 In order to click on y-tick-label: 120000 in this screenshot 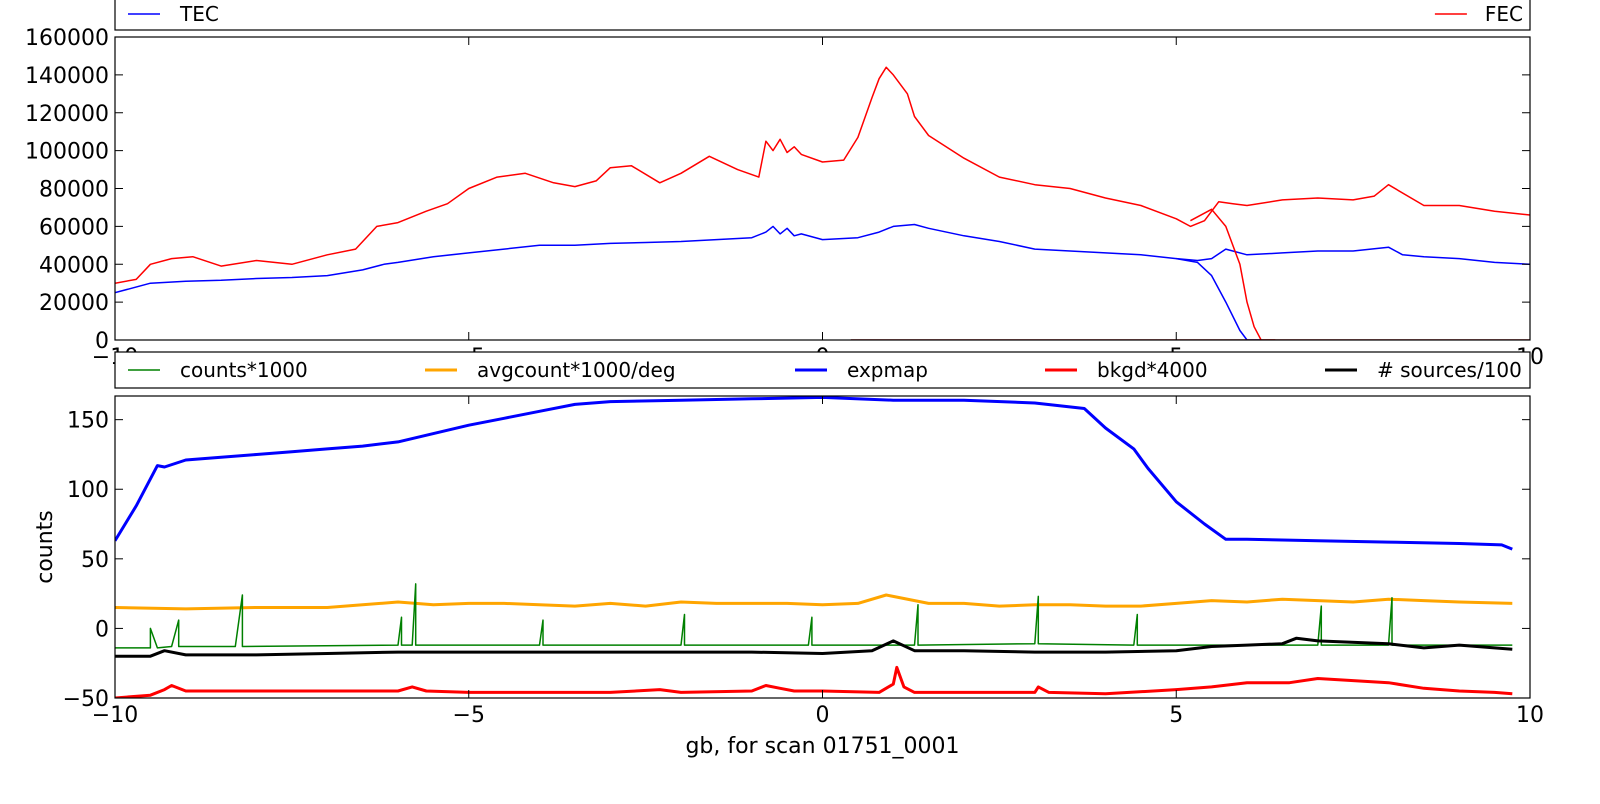, I will do `click(67, 114)`.